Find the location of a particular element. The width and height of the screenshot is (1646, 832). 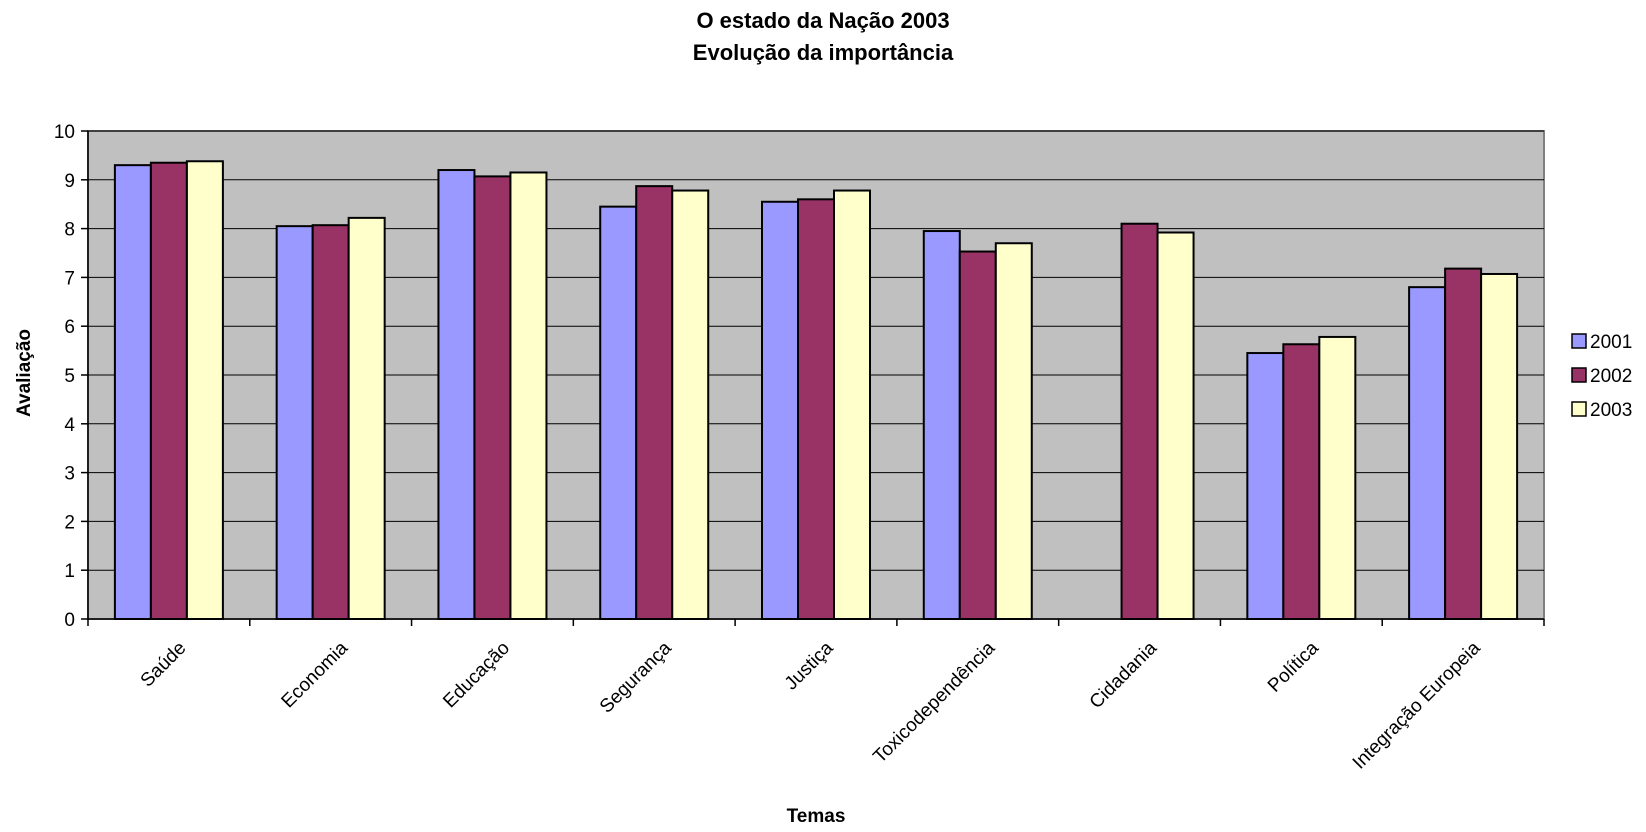

x-tick-label: Cidadania is located at coordinates (1124, 675).